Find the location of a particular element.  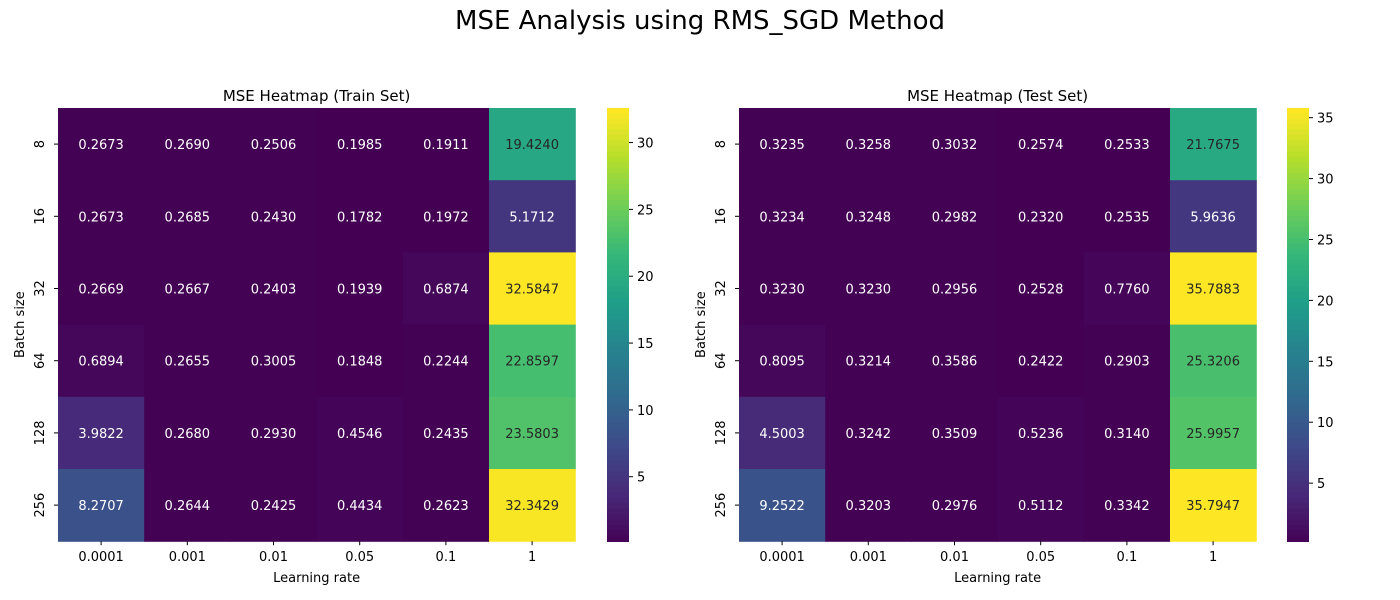

cell-value-label: 0.3214 is located at coordinates (869, 362).